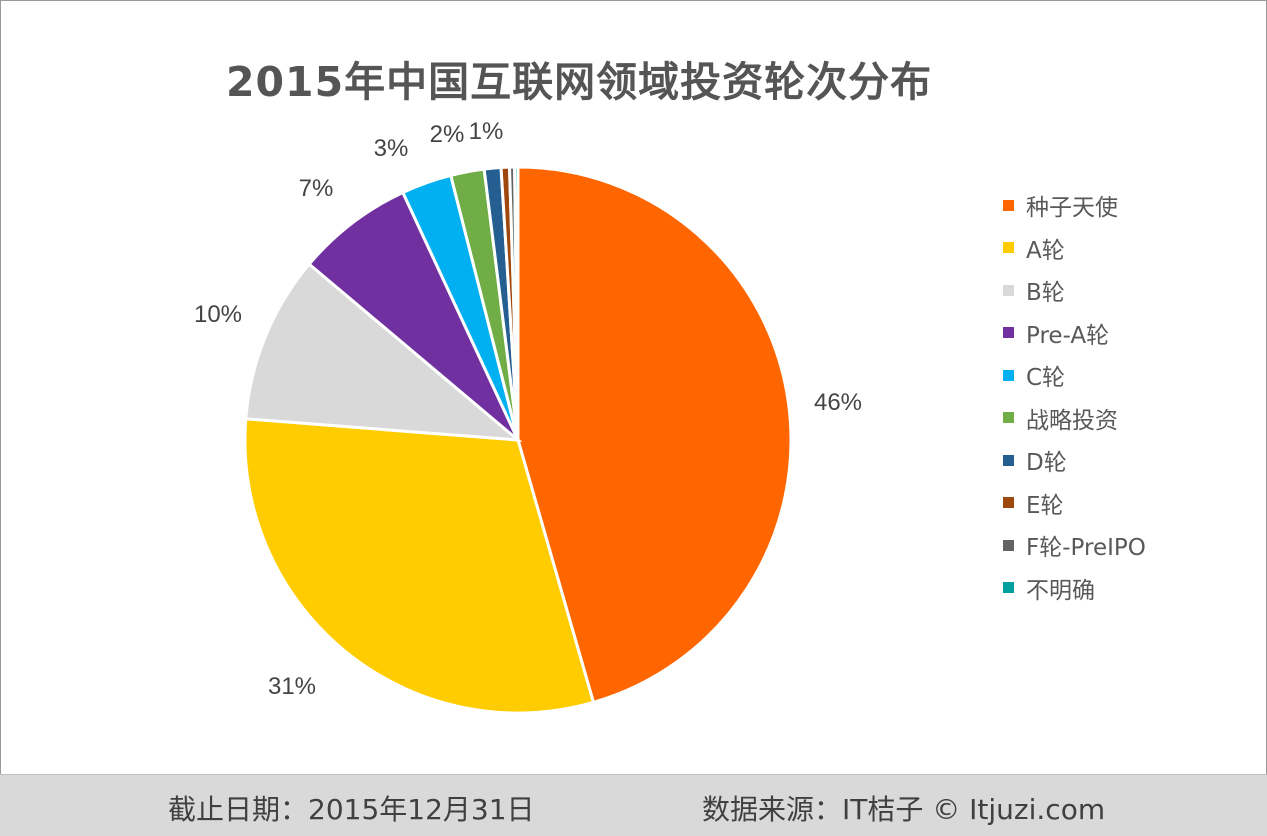  What do you see at coordinates (633, 805) in the screenshot?
I see `footer-bar: 截止日期：2015年12月31日 数据来源：IT桔子 © Itjuzi.com` at bounding box center [633, 805].